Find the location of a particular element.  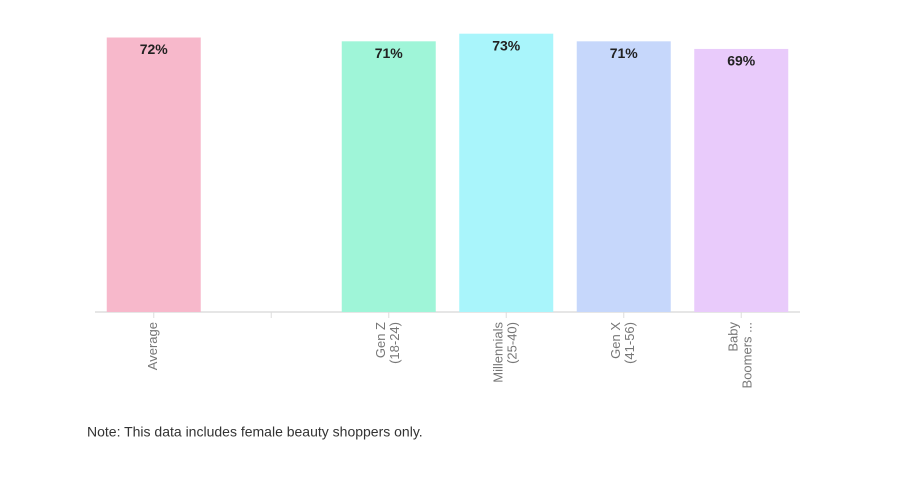

x-tick-label-line: Gen Z is located at coordinates (380, 340).